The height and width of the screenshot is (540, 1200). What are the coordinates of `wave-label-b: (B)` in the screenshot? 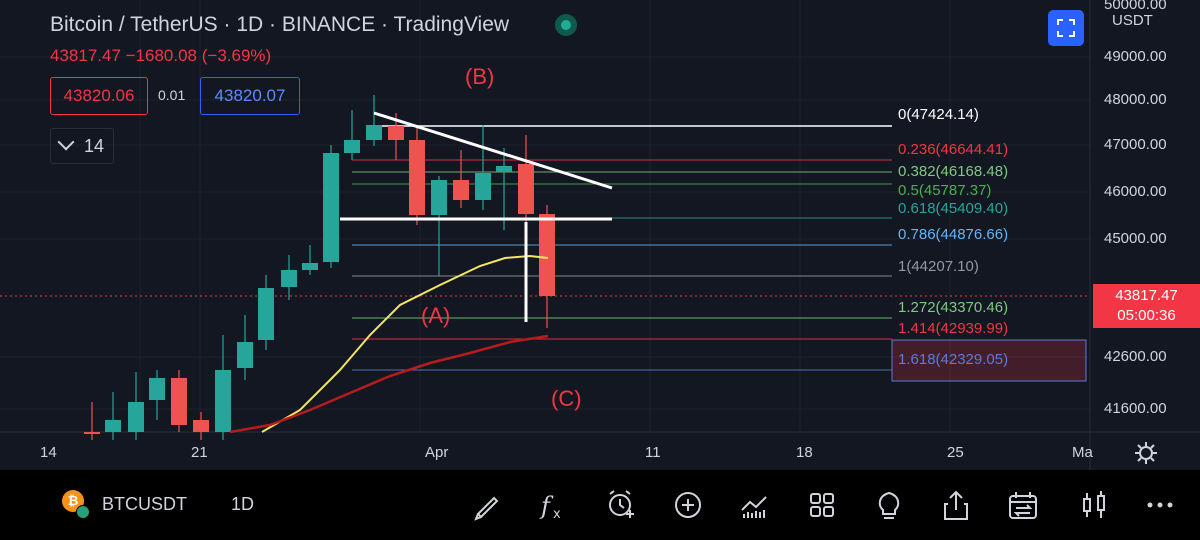 It's located at (480, 76).